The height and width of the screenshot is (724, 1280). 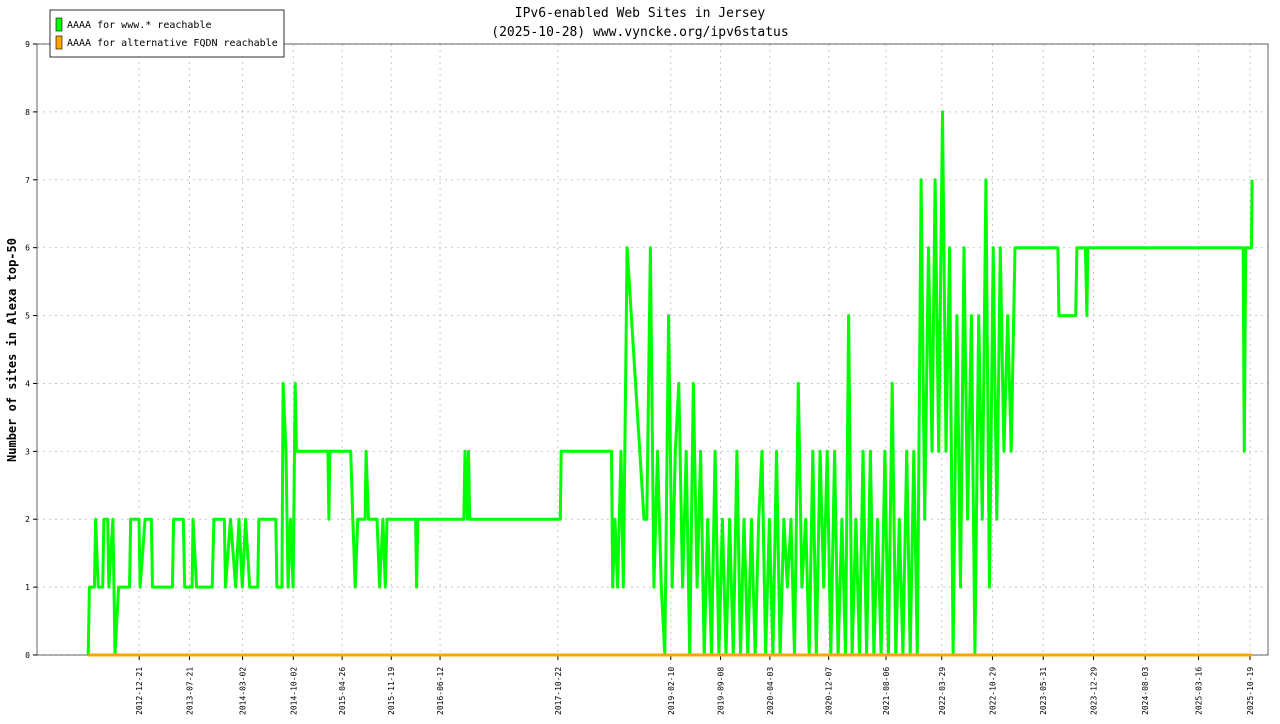 What do you see at coordinates (992, 691) in the screenshot?
I see `x-tick-label: 2022-10-29` at bounding box center [992, 691].